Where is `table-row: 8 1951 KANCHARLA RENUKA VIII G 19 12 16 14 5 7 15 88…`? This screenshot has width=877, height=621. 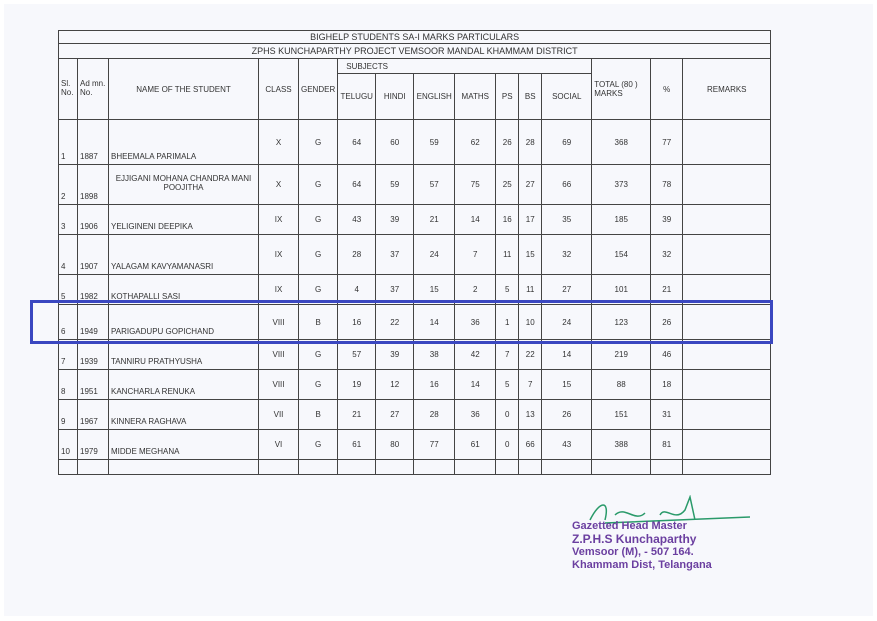 table-row: 8 1951 KANCHARLA RENUKA VIII G 19 12 16 14 5 7 15 88… is located at coordinates (415, 384).